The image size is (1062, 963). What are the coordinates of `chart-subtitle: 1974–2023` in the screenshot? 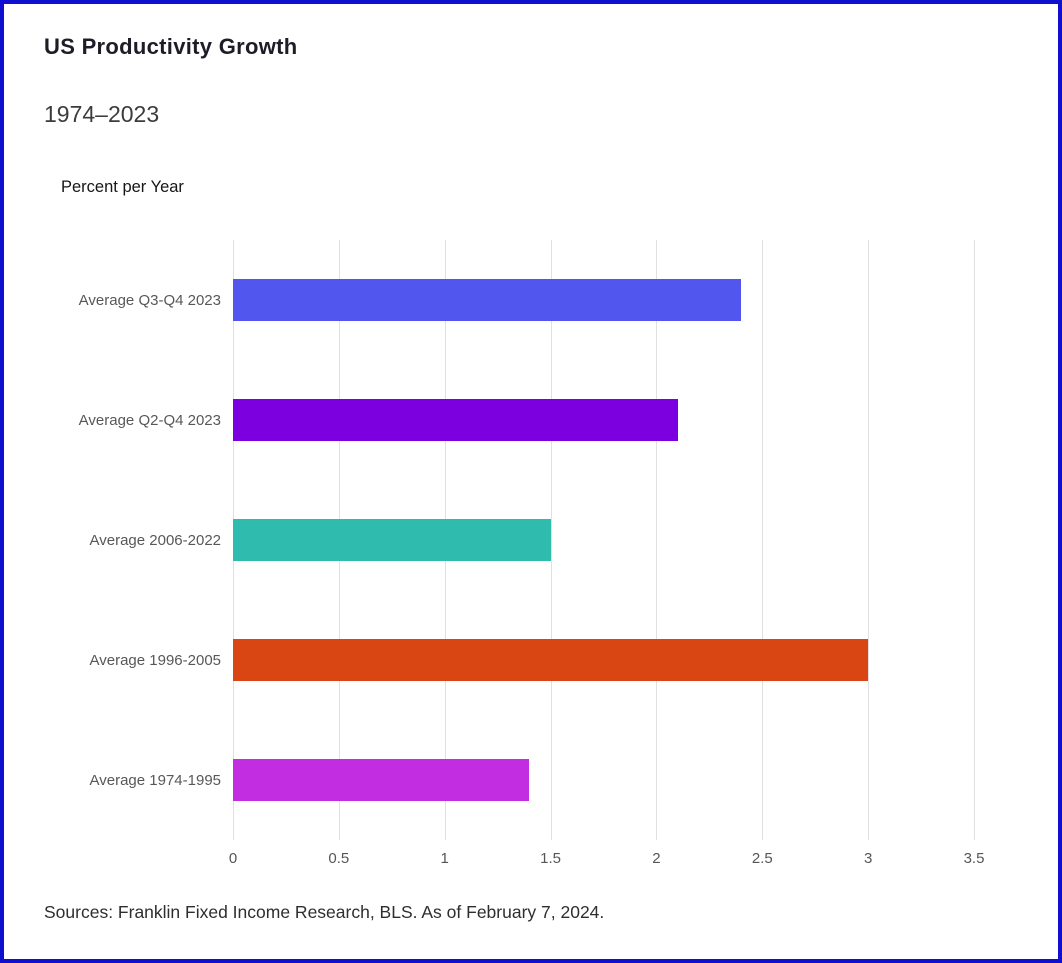 It's located at (102, 114).